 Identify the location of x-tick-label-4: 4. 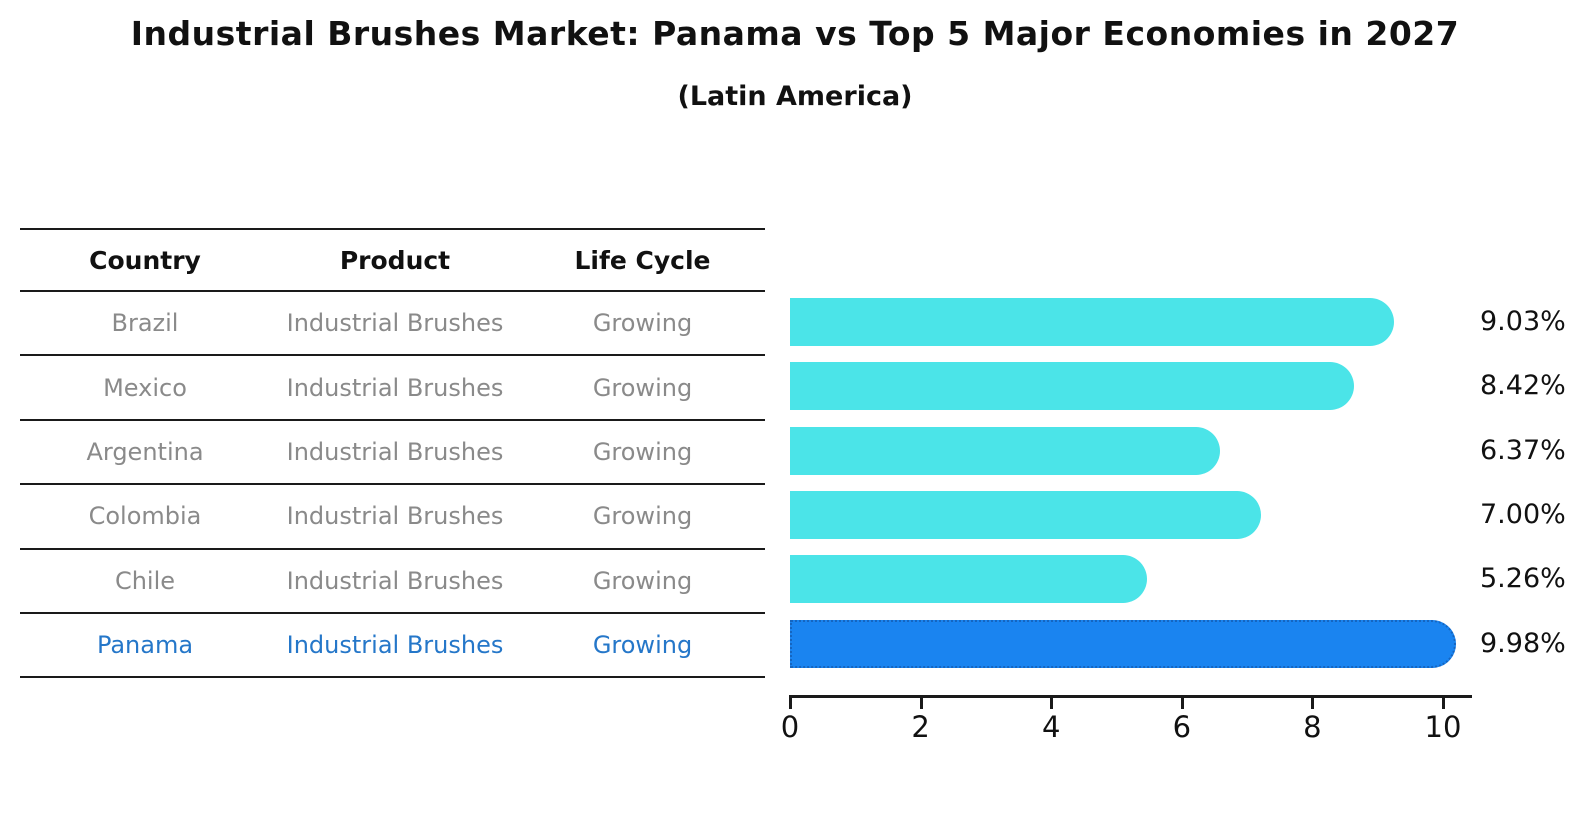
(1051, 727).